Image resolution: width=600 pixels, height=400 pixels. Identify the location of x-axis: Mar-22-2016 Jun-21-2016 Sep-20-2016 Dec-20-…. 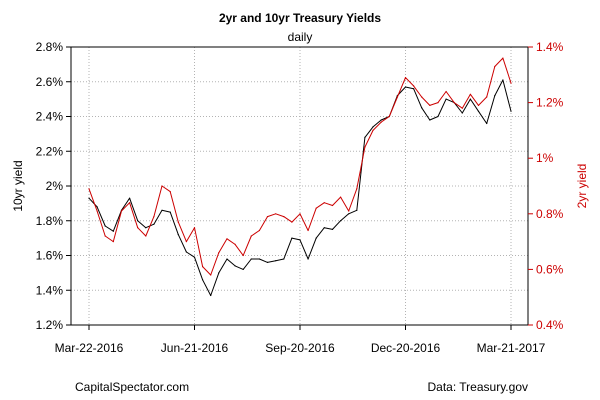
(300, 340).